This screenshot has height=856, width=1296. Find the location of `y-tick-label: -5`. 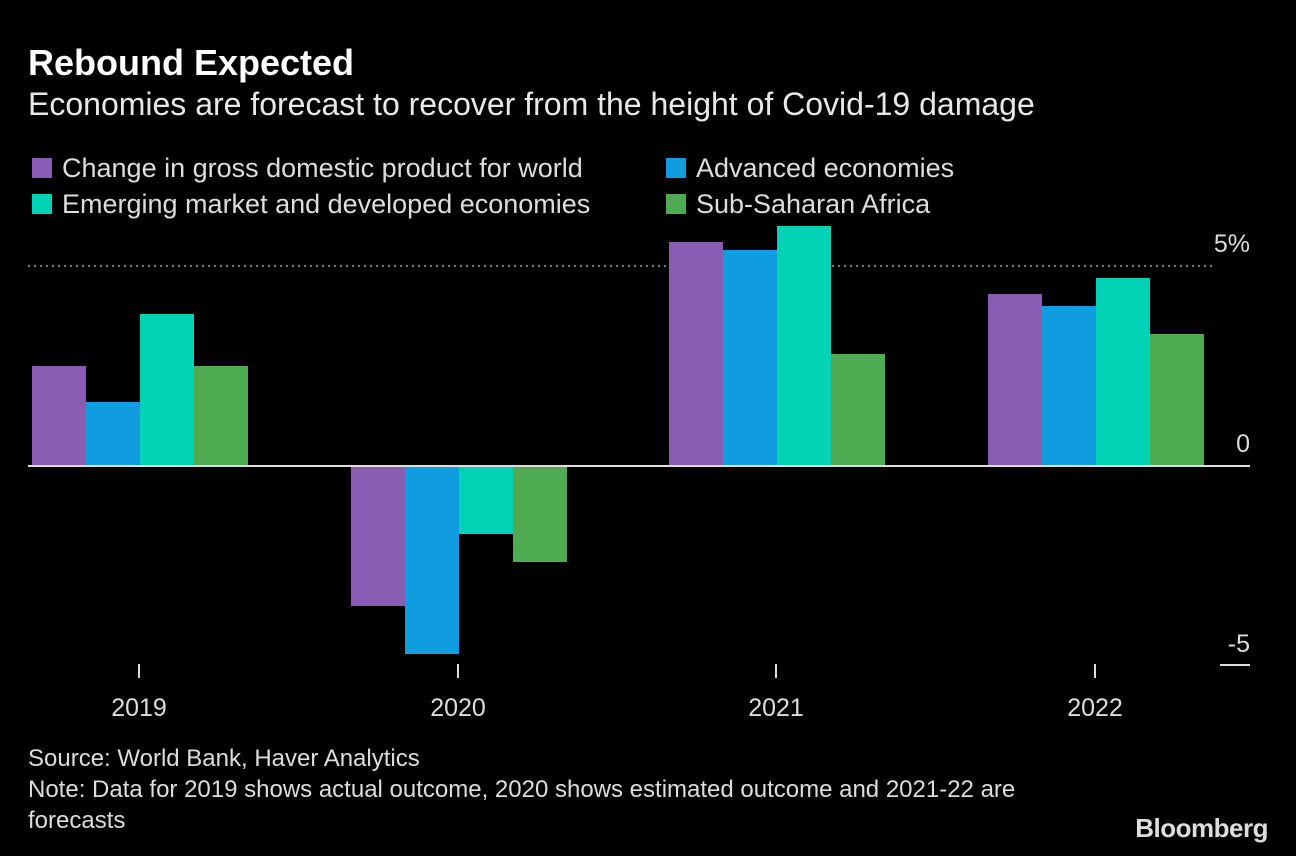

y-tick-label: -5 is located at coordinates (1239, 644).